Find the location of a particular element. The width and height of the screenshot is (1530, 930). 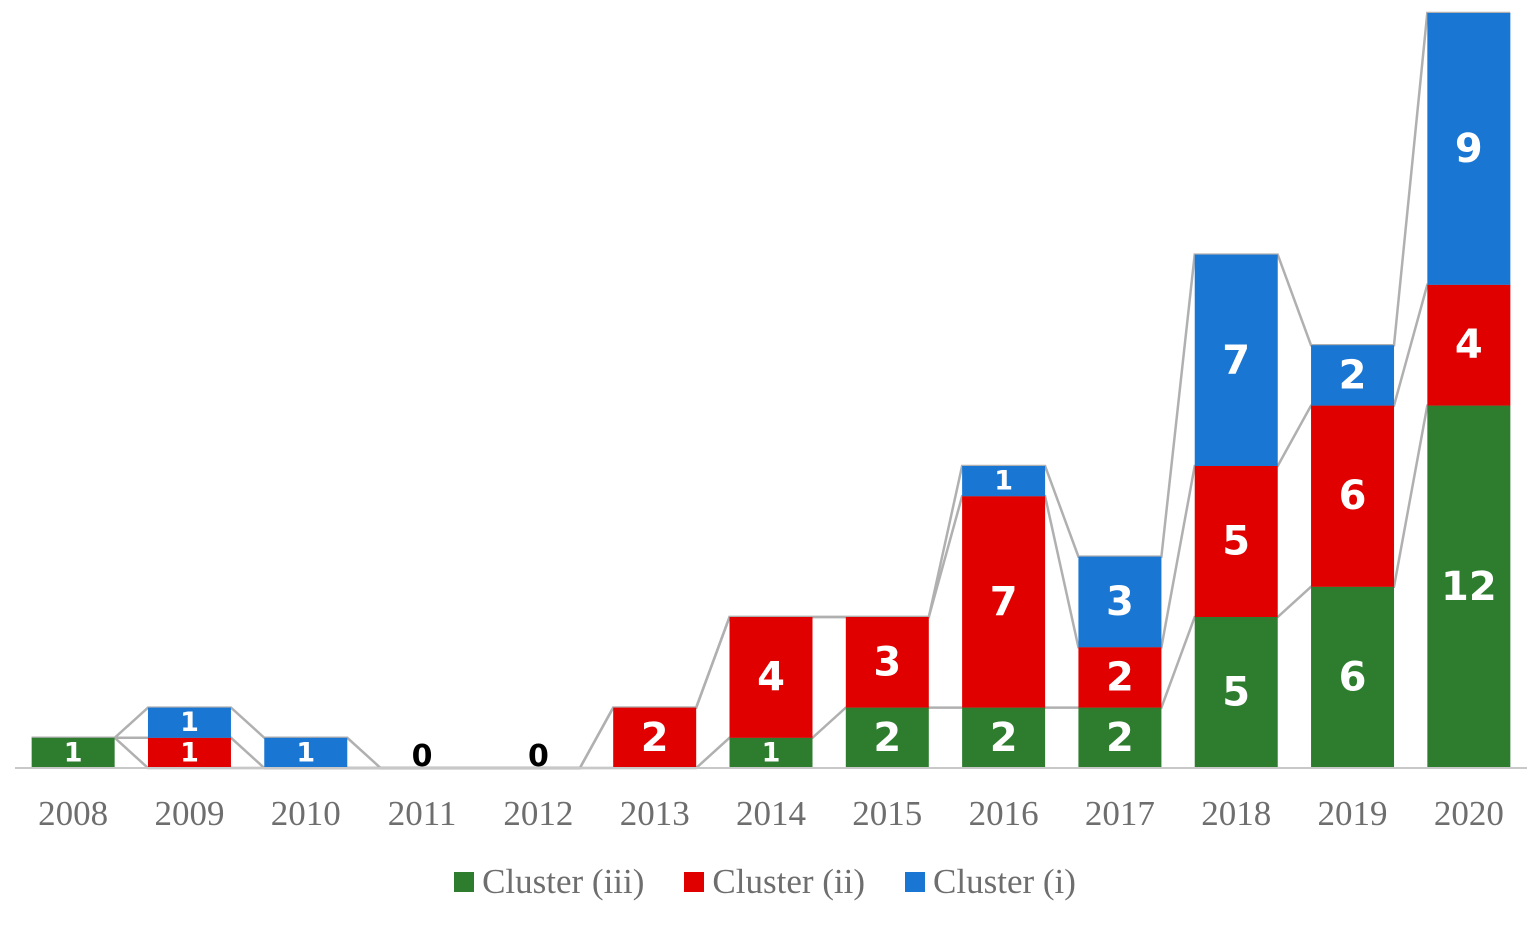

x-tick-2010: 2010 is located at coordinates (306, 813).